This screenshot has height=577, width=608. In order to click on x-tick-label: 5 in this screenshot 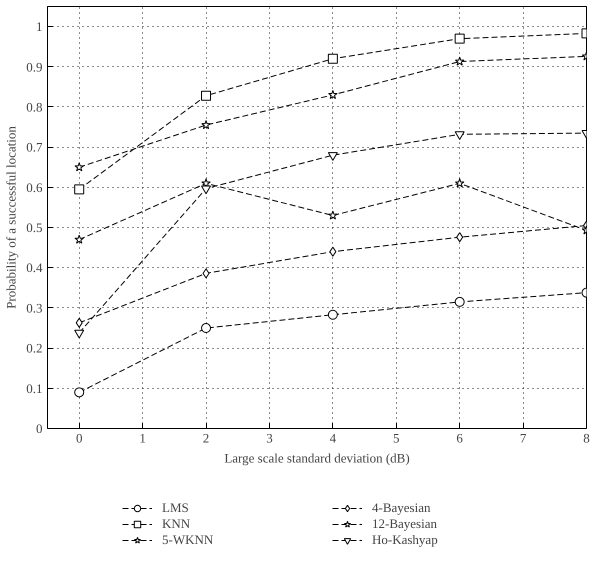, I will do `click(396, 438)`.